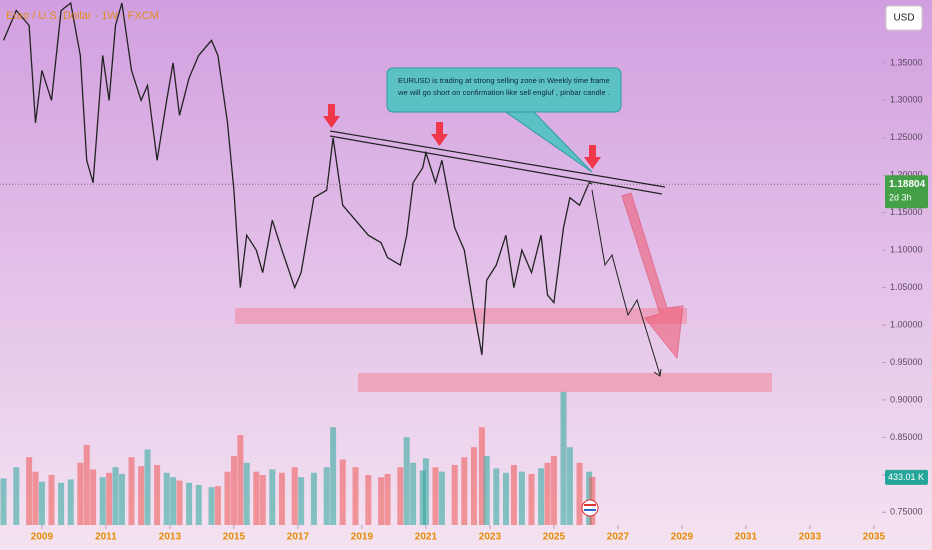 The height and width of the screenshot is (550, 932). I want to click on price-tag-label: 1.18804, so click(907, 184).